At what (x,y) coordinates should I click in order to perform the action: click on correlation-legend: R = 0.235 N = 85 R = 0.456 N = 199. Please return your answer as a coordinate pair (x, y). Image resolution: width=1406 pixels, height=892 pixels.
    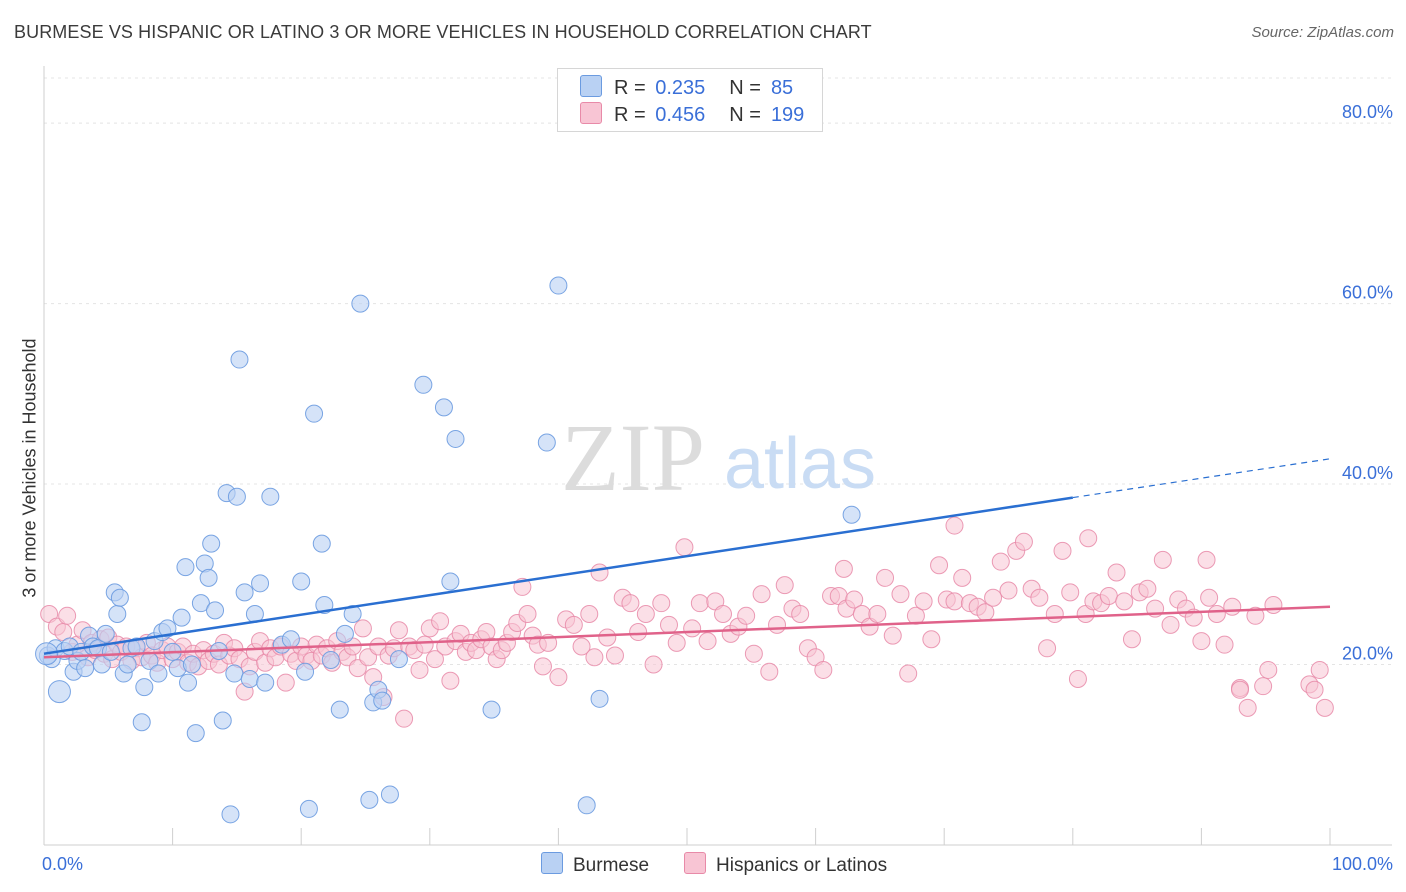
    Looking at the image, I should click on (690, 100).